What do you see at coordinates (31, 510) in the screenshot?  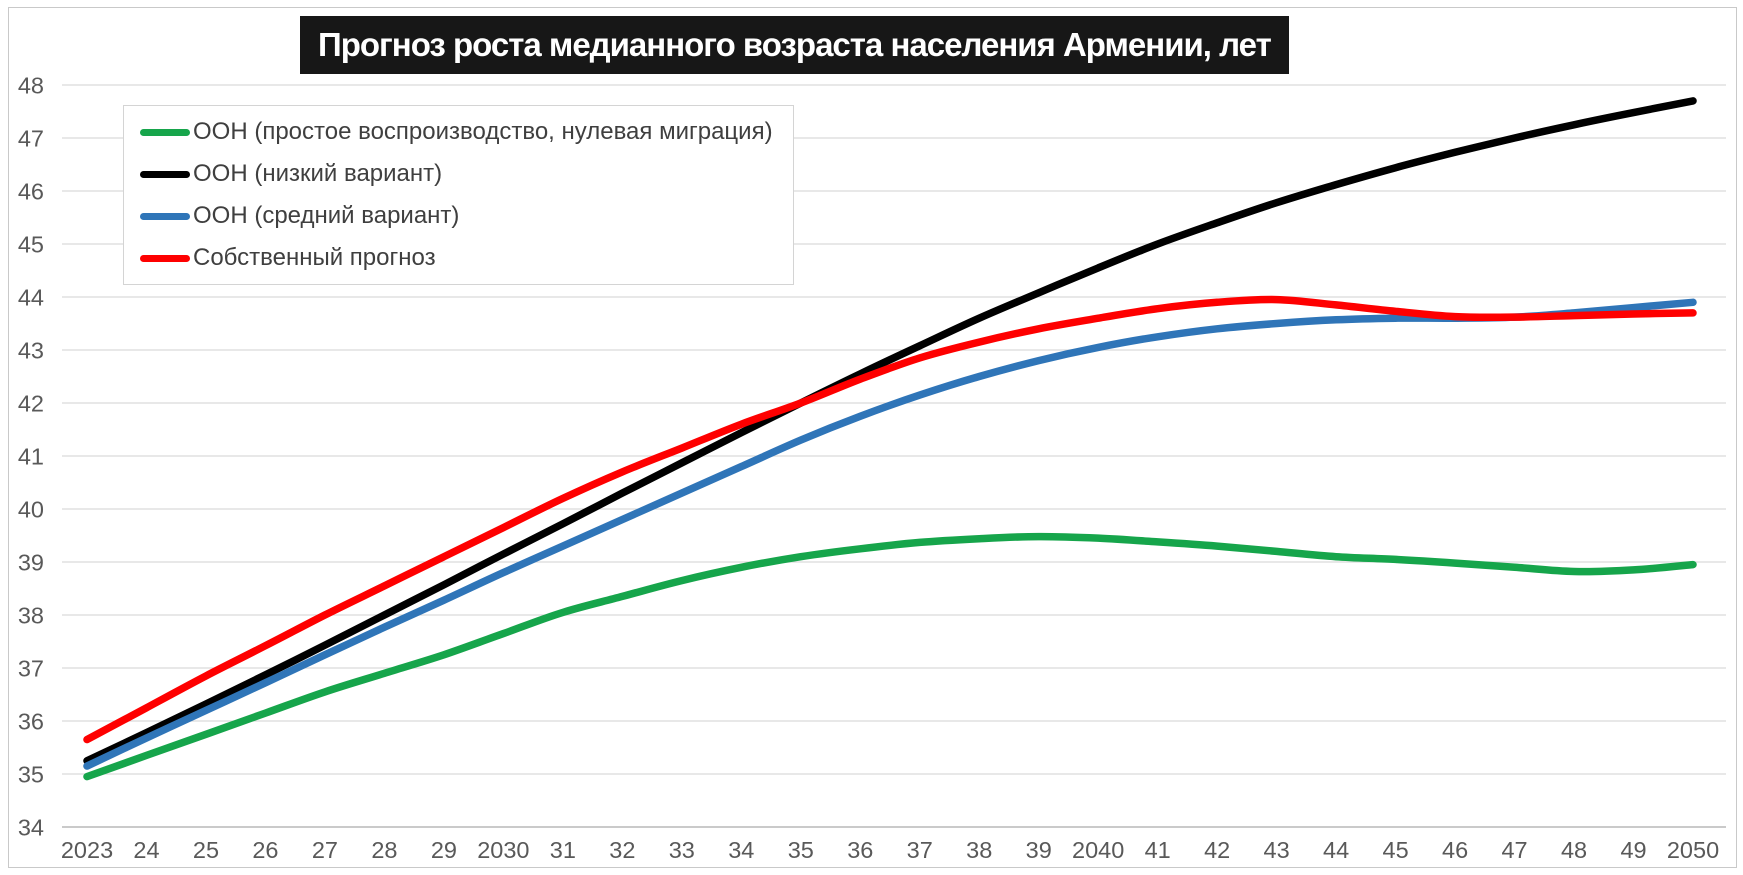 I see `y-tick-label: 40` at bounding box center [31, 510].